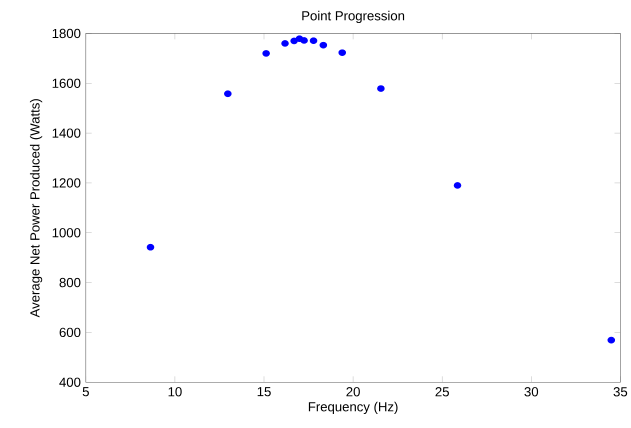 Image resolution: width=631 pixels, height=428 pixels. Describe the element at coordinates (66, 233) in the screenshot. I see `y-tick-label: 1000` at that location.